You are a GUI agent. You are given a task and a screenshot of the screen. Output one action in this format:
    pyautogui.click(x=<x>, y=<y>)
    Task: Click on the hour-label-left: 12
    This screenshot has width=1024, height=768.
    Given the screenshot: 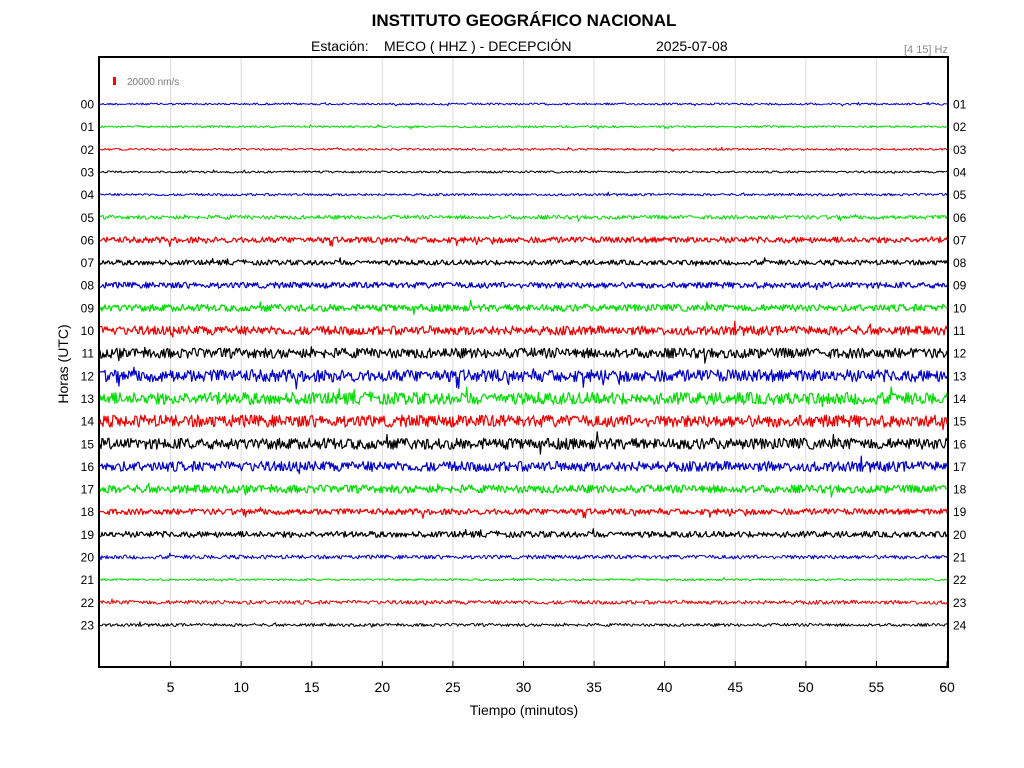 What is the action you would take?
    pyautogui.click(x=88, y=376)
    